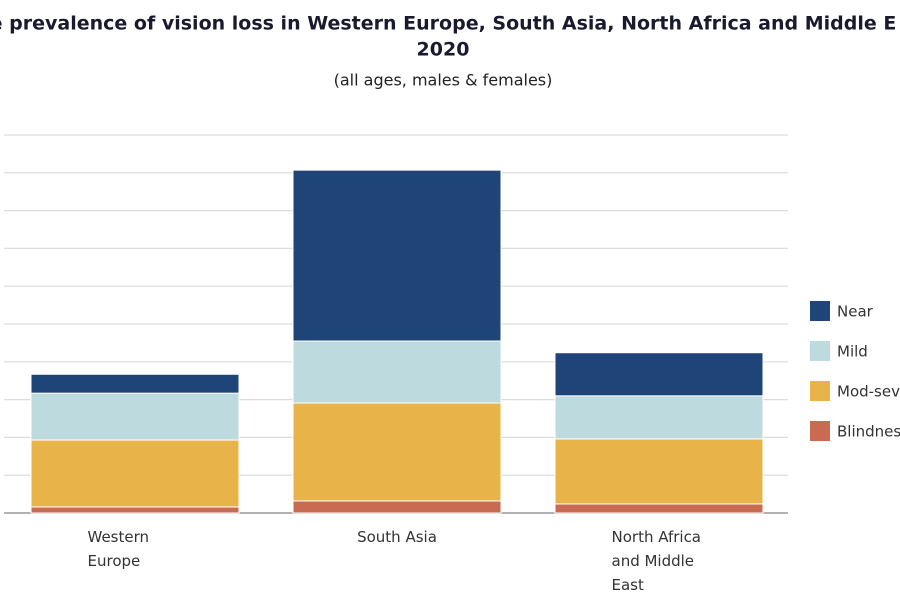 The image size is (900, 603). What do you see at coordinates (443, 50) in the screenshot?
I see `chart-title-line: 2020` at bounding box center [443, 50].